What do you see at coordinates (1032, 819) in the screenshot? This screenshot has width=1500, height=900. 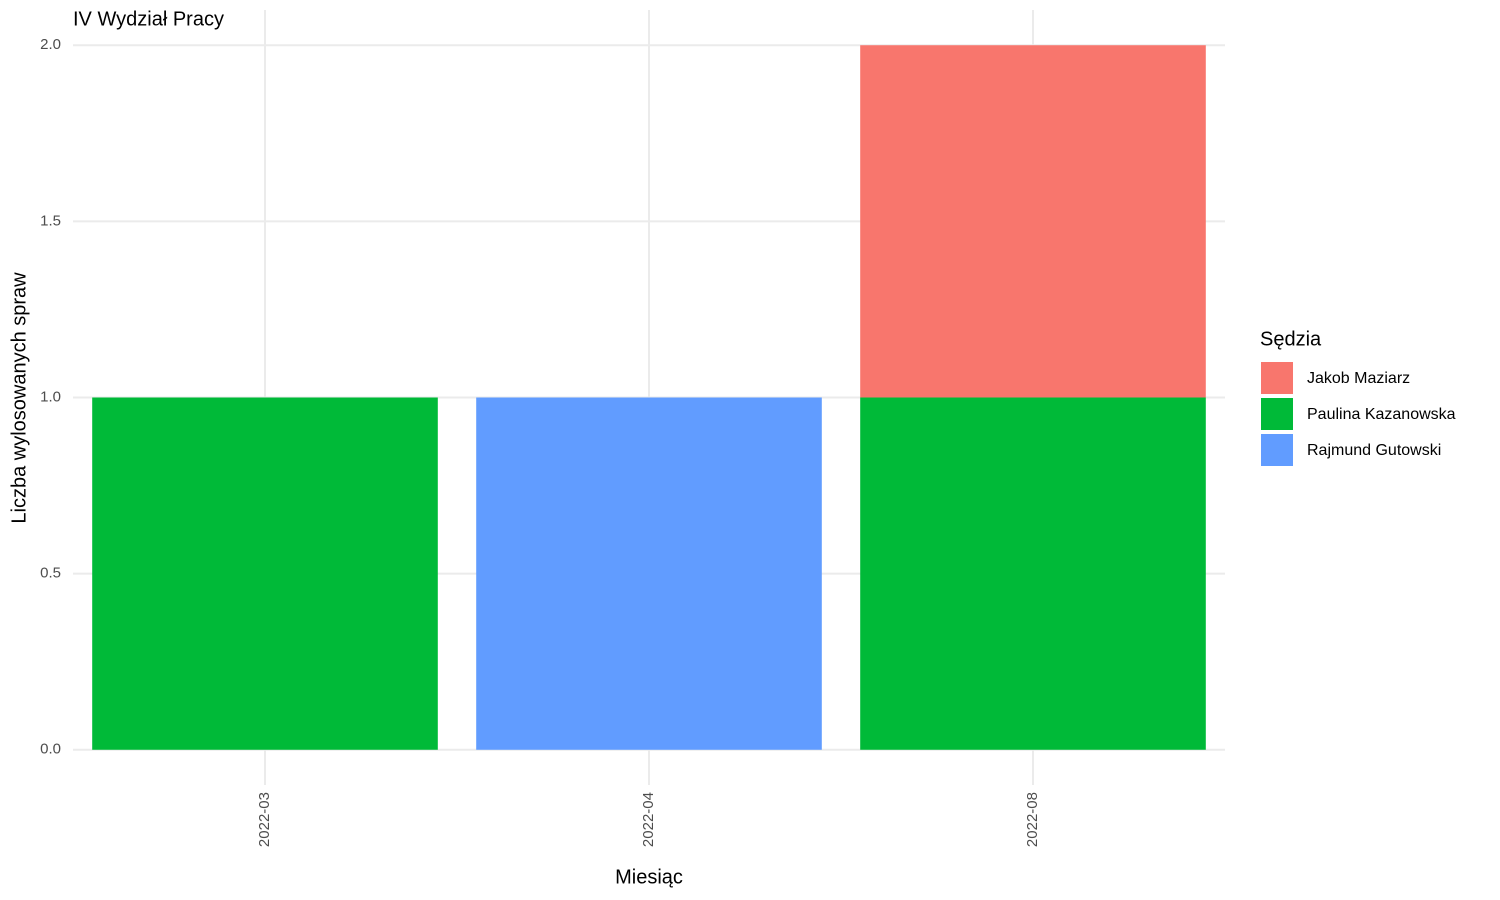 I see `x-tick-label: 2022-08` at bounding box center [1032, 819].